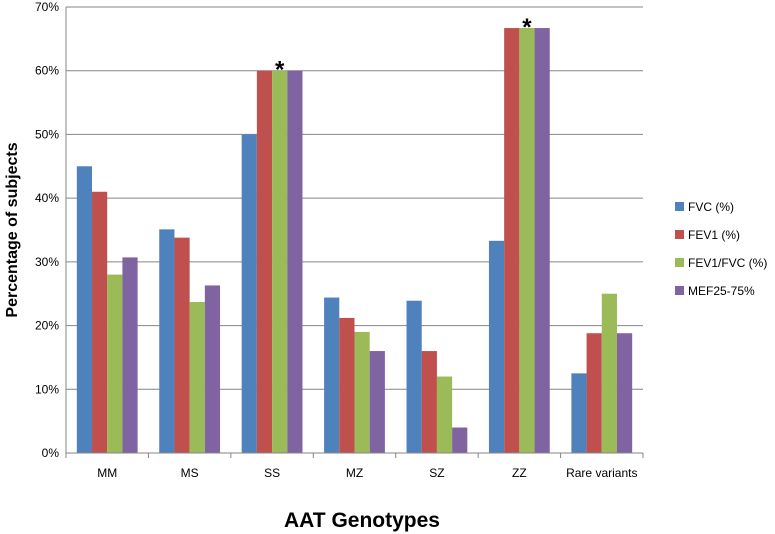  Describe the element at coordinates (47, 7) in the screenshot. I see `y-tick-label: 70%` at that location.